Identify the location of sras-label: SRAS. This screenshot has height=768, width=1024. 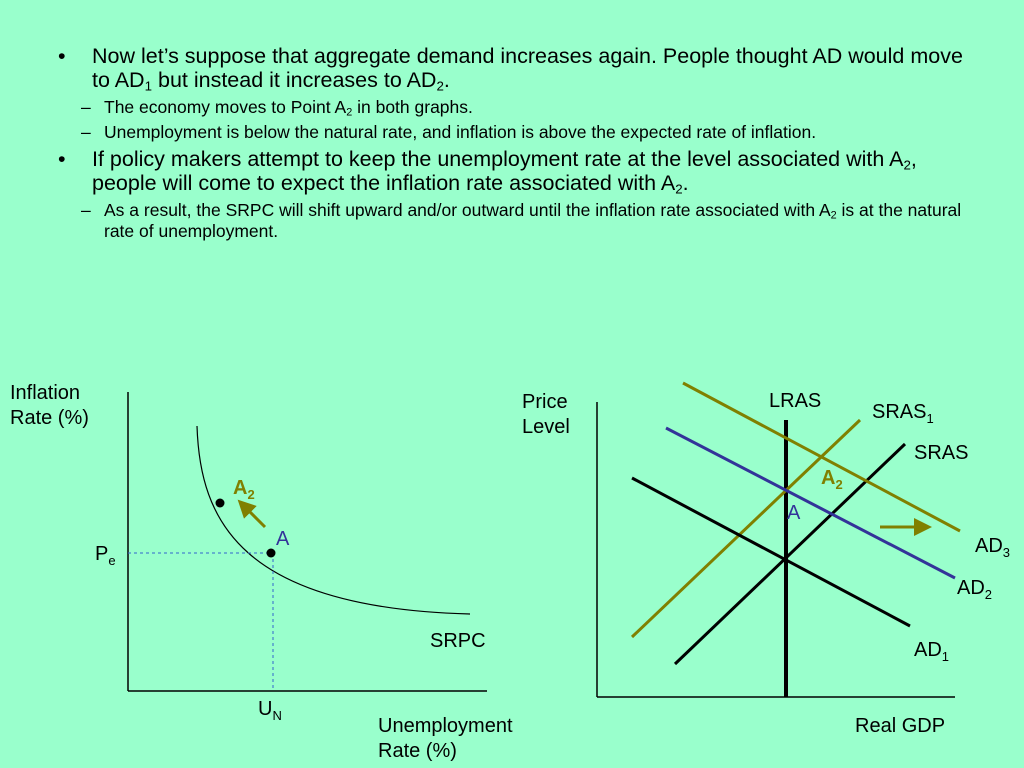
(941, 453).